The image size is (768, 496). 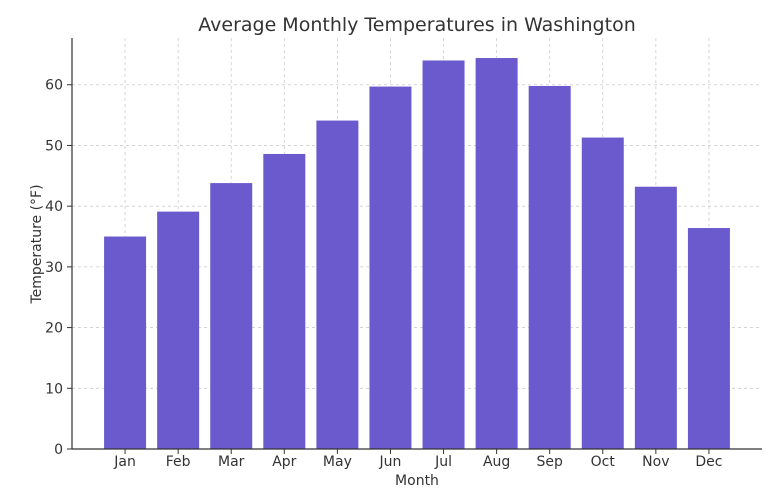 I want to click on bar-aug, so click(x=496, y=254).